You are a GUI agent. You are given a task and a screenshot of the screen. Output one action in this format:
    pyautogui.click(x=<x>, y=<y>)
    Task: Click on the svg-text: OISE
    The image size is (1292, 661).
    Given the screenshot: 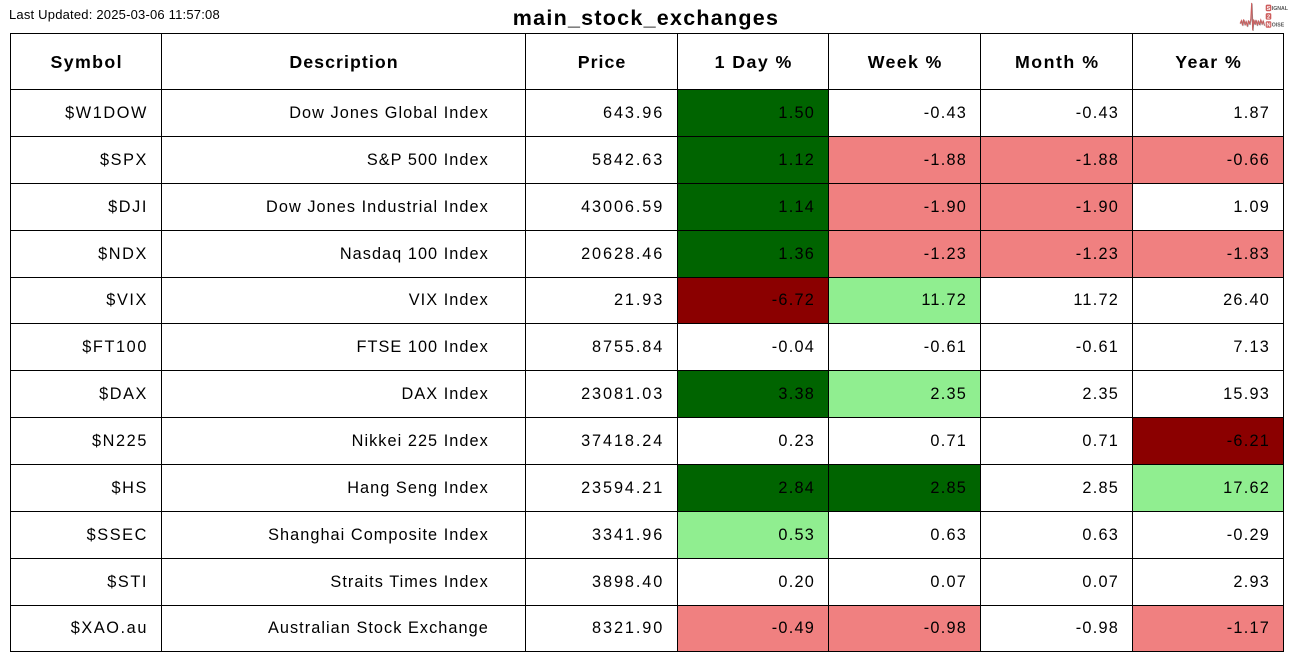 What is the action you would take?
    pyautogui.click(x=1278, y=26)
    